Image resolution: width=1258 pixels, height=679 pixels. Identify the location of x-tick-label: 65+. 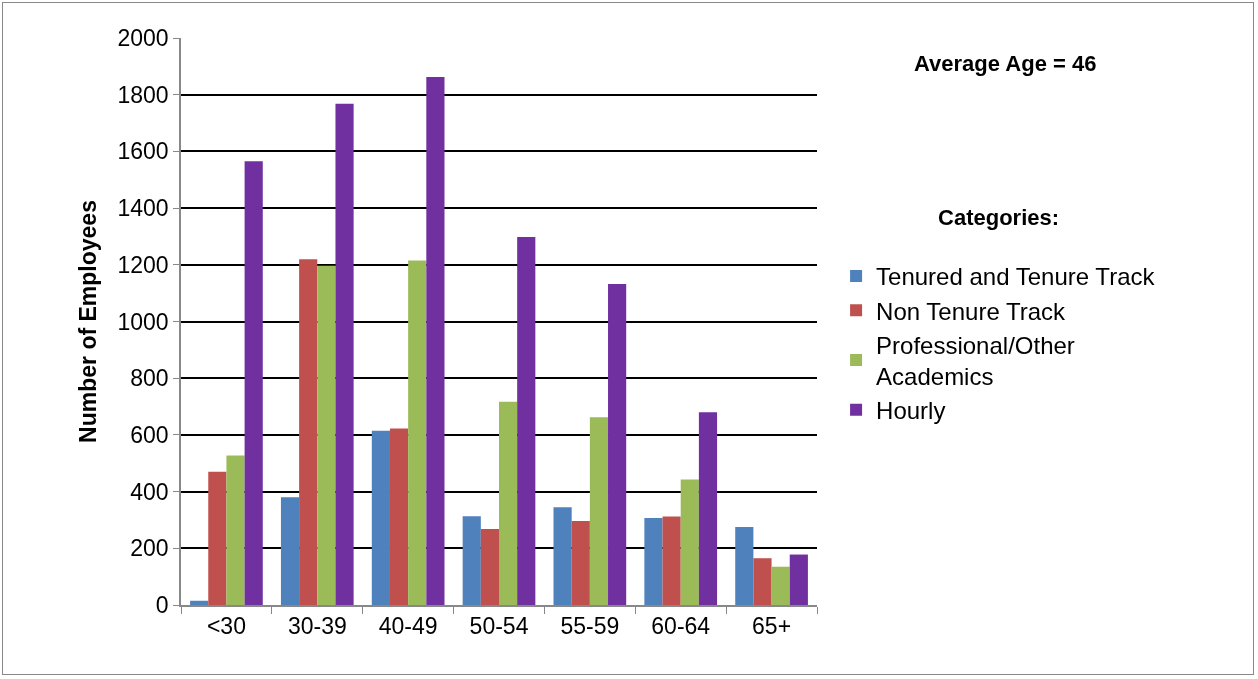
(772, 626).